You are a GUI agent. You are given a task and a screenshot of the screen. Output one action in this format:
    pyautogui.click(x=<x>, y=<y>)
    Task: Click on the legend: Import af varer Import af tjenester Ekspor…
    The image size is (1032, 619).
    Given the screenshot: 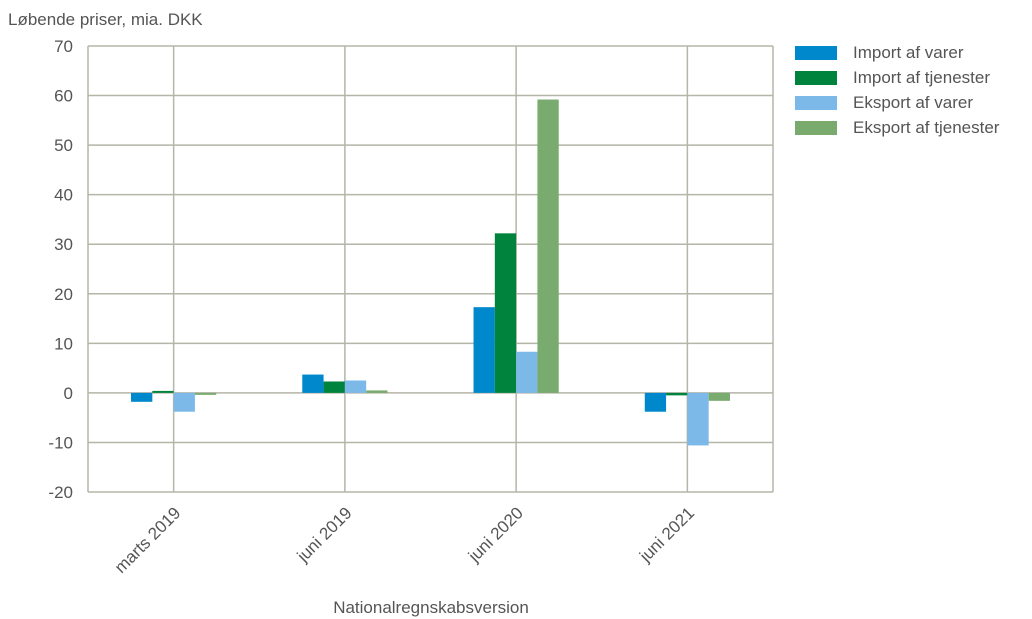 What is the action you would take?
    pyautogui.click(x=897, y=90)
    